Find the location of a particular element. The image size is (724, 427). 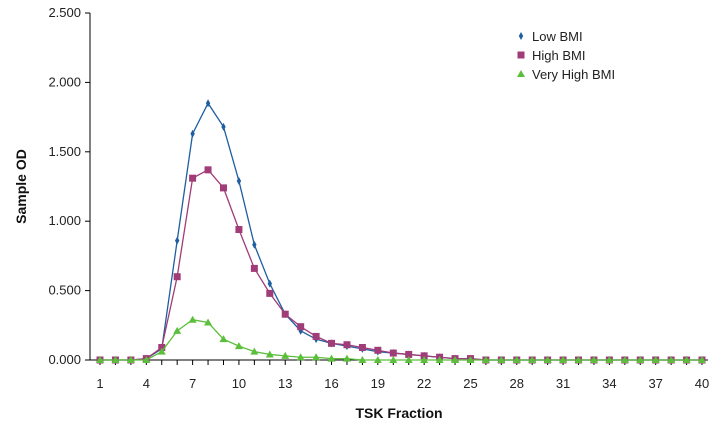

x-tick-label: 10 is located at coordinates (239, 383).